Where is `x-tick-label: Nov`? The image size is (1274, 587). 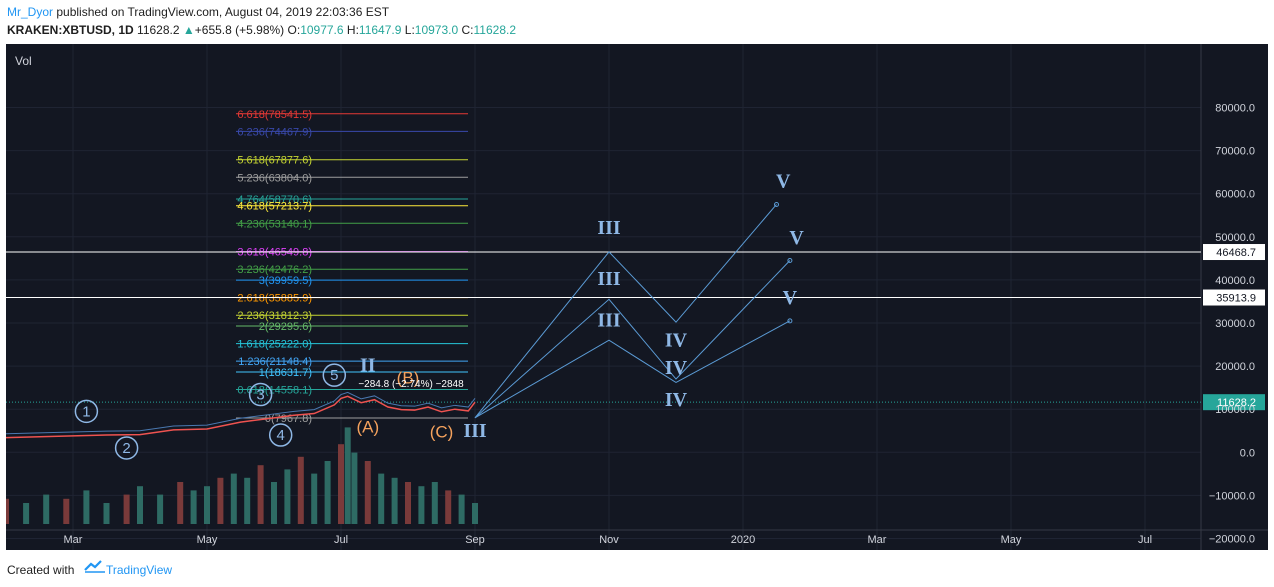 x-tick-label: Nov is located at coordinates (609, 540).